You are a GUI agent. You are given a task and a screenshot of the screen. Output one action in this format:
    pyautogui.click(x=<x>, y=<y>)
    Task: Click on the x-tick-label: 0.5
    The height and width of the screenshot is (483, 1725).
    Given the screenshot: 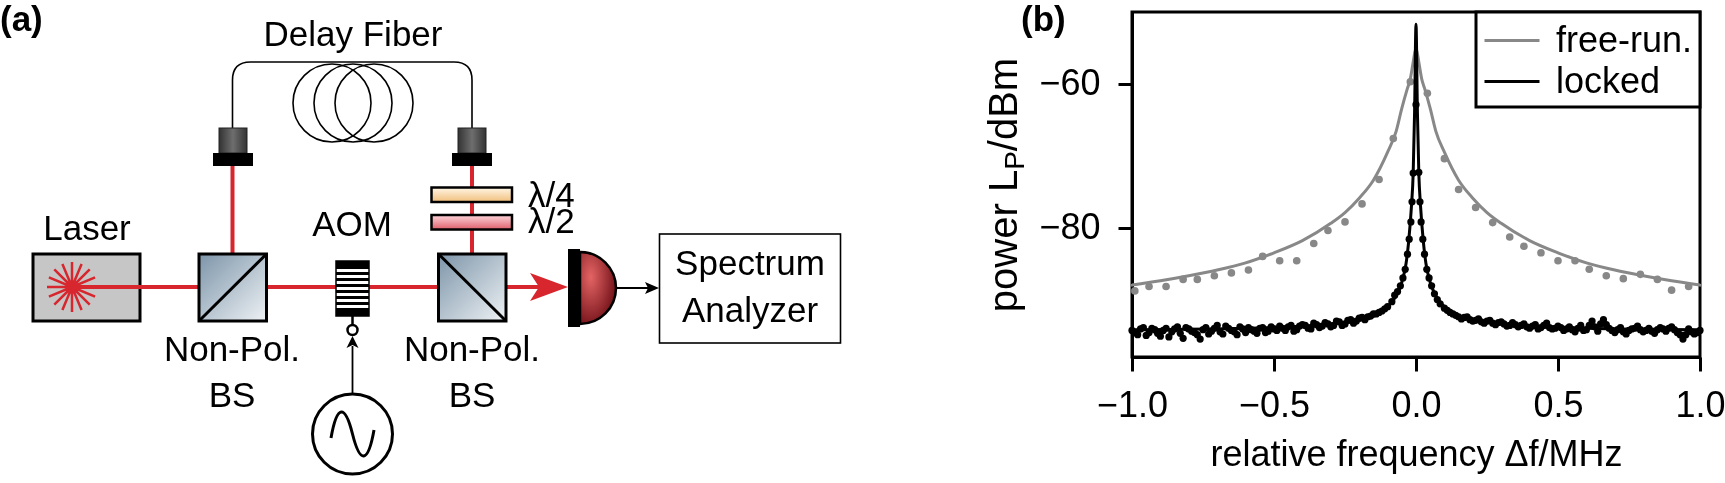 What is the action you would take?
    pyautogui.click(x=1558, y=404)
    